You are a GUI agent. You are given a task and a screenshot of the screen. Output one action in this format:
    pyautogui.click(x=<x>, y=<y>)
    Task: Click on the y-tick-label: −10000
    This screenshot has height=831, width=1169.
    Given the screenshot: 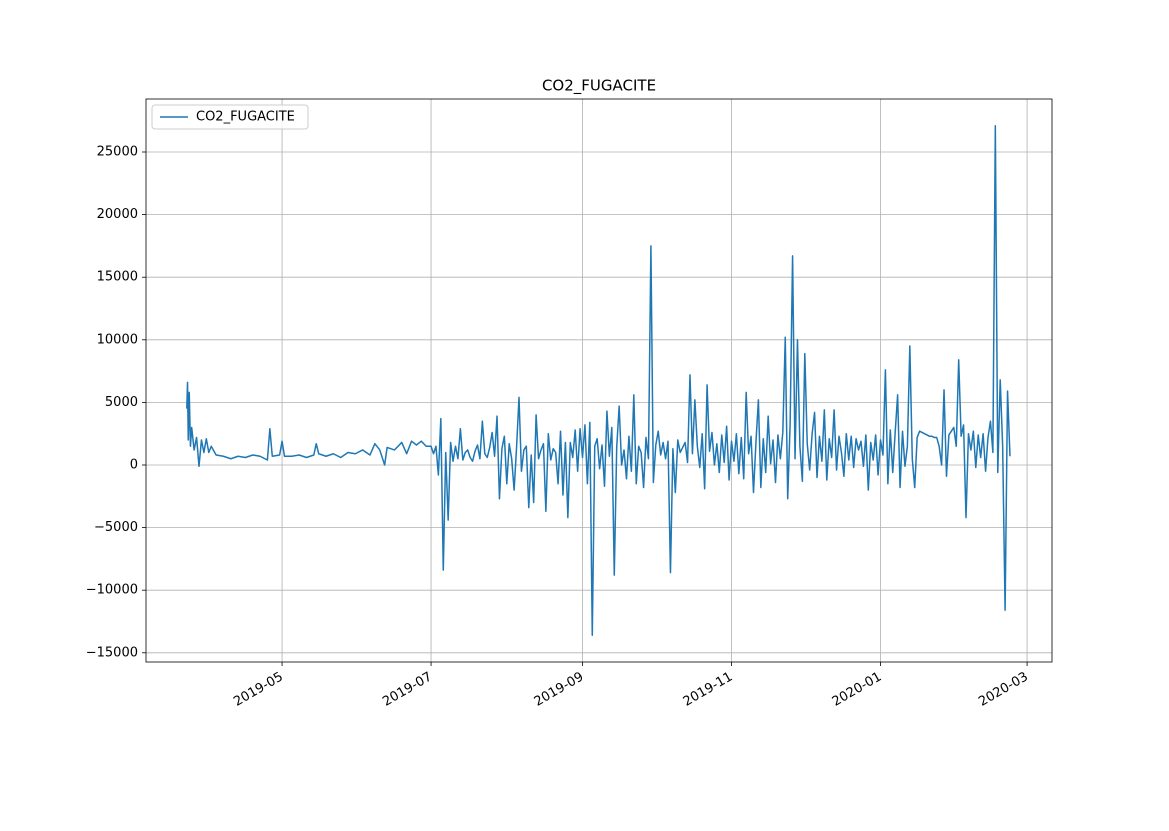 What is the action you would take?
    pyautogui.click(x=112, y=590)
    